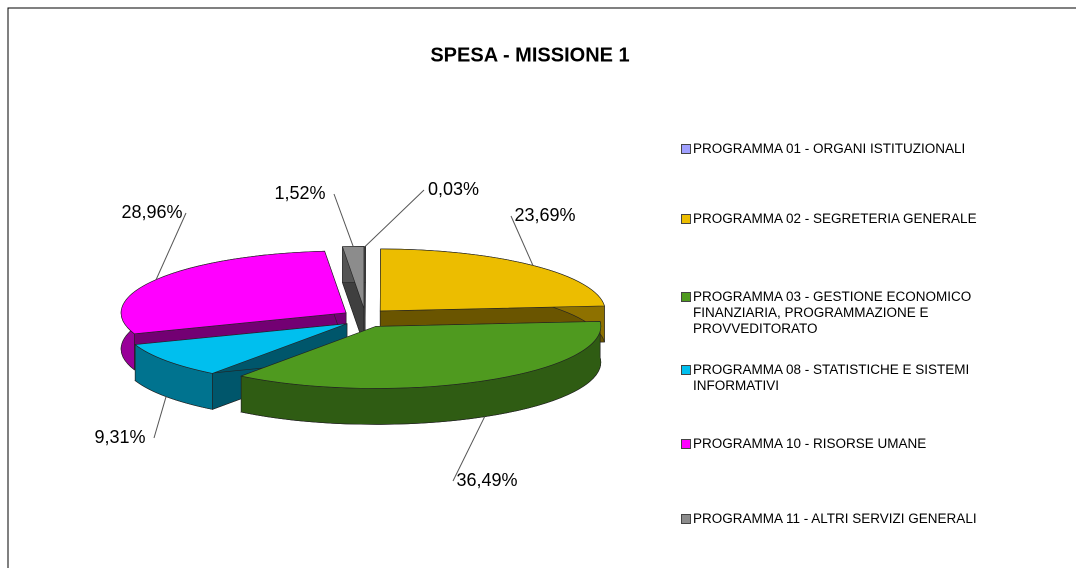 This screenshot has width=1076, height=568. I want to click on legend-label: PROGRAMMA 10 - RISORSE UMANE, so click(810, 443).